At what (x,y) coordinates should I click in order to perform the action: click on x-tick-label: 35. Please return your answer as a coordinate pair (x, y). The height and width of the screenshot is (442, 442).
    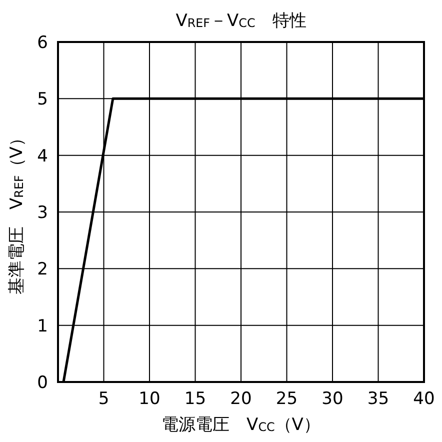
    Looking at the image, I should click on (378, 399).